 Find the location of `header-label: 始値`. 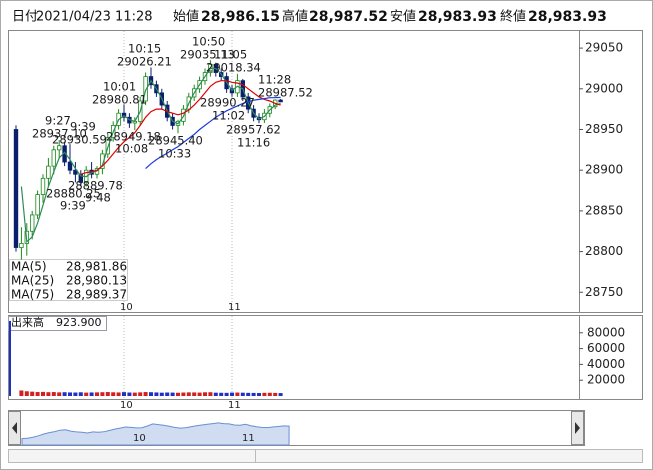

header-label: 始値 is located at coordinates (186, 17).